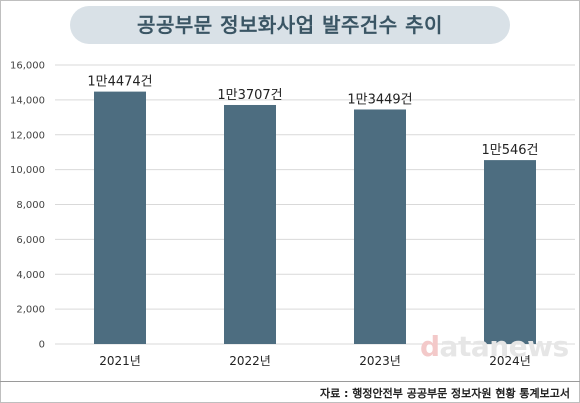  Describe the element at coordinates (509, 150) in the screenshot. I see `data-label: 1만546건` at that location.